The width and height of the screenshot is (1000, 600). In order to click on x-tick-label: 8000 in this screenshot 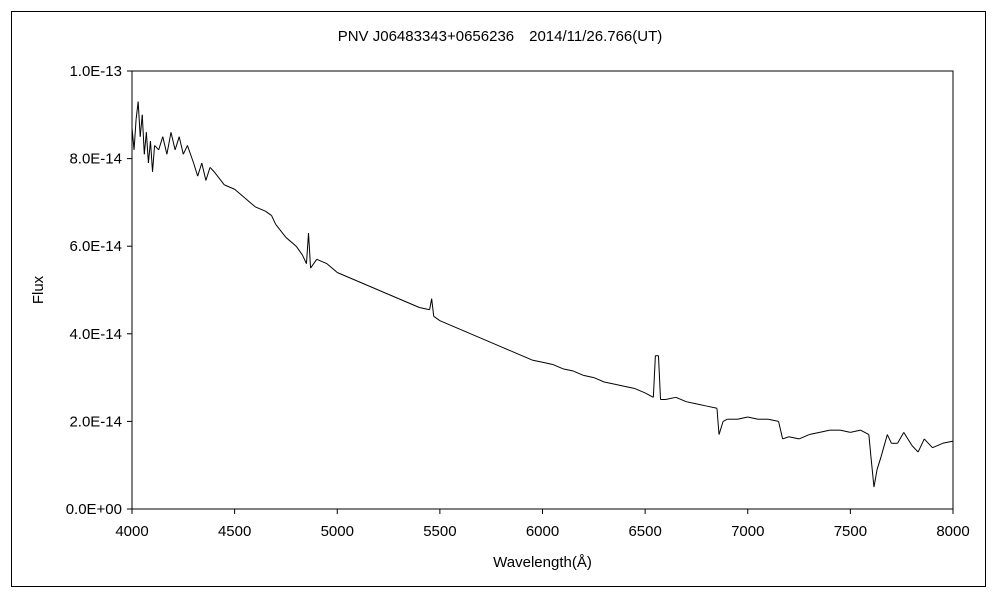, I will do `click(952, 531)`.